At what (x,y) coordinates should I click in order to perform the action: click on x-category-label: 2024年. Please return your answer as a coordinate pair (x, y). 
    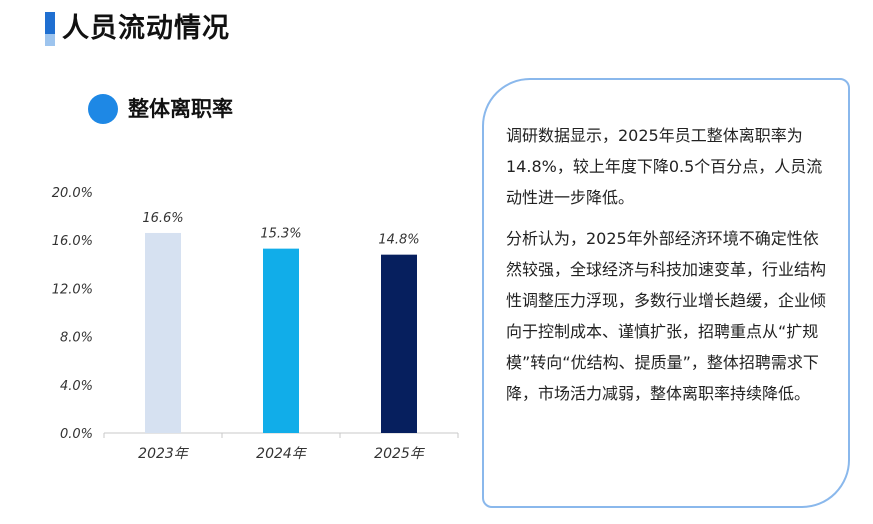
    Looking at the image, I should click on (282, 454).